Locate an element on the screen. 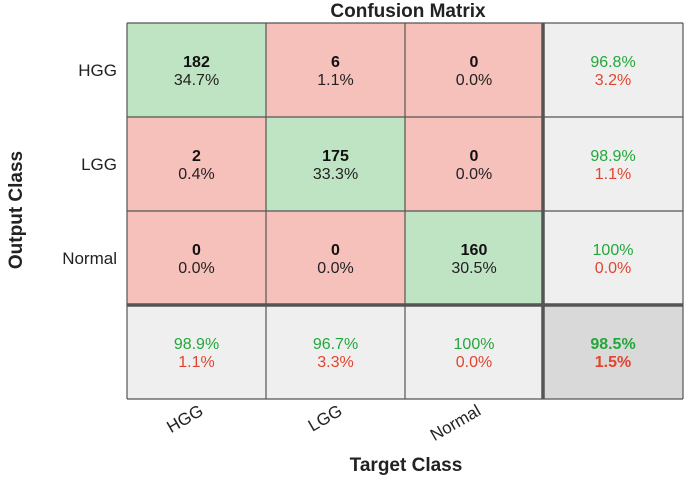 The image size is (685, 477). row-summary-cell: 98.9%1.1% is located at coordinates (613, 164).